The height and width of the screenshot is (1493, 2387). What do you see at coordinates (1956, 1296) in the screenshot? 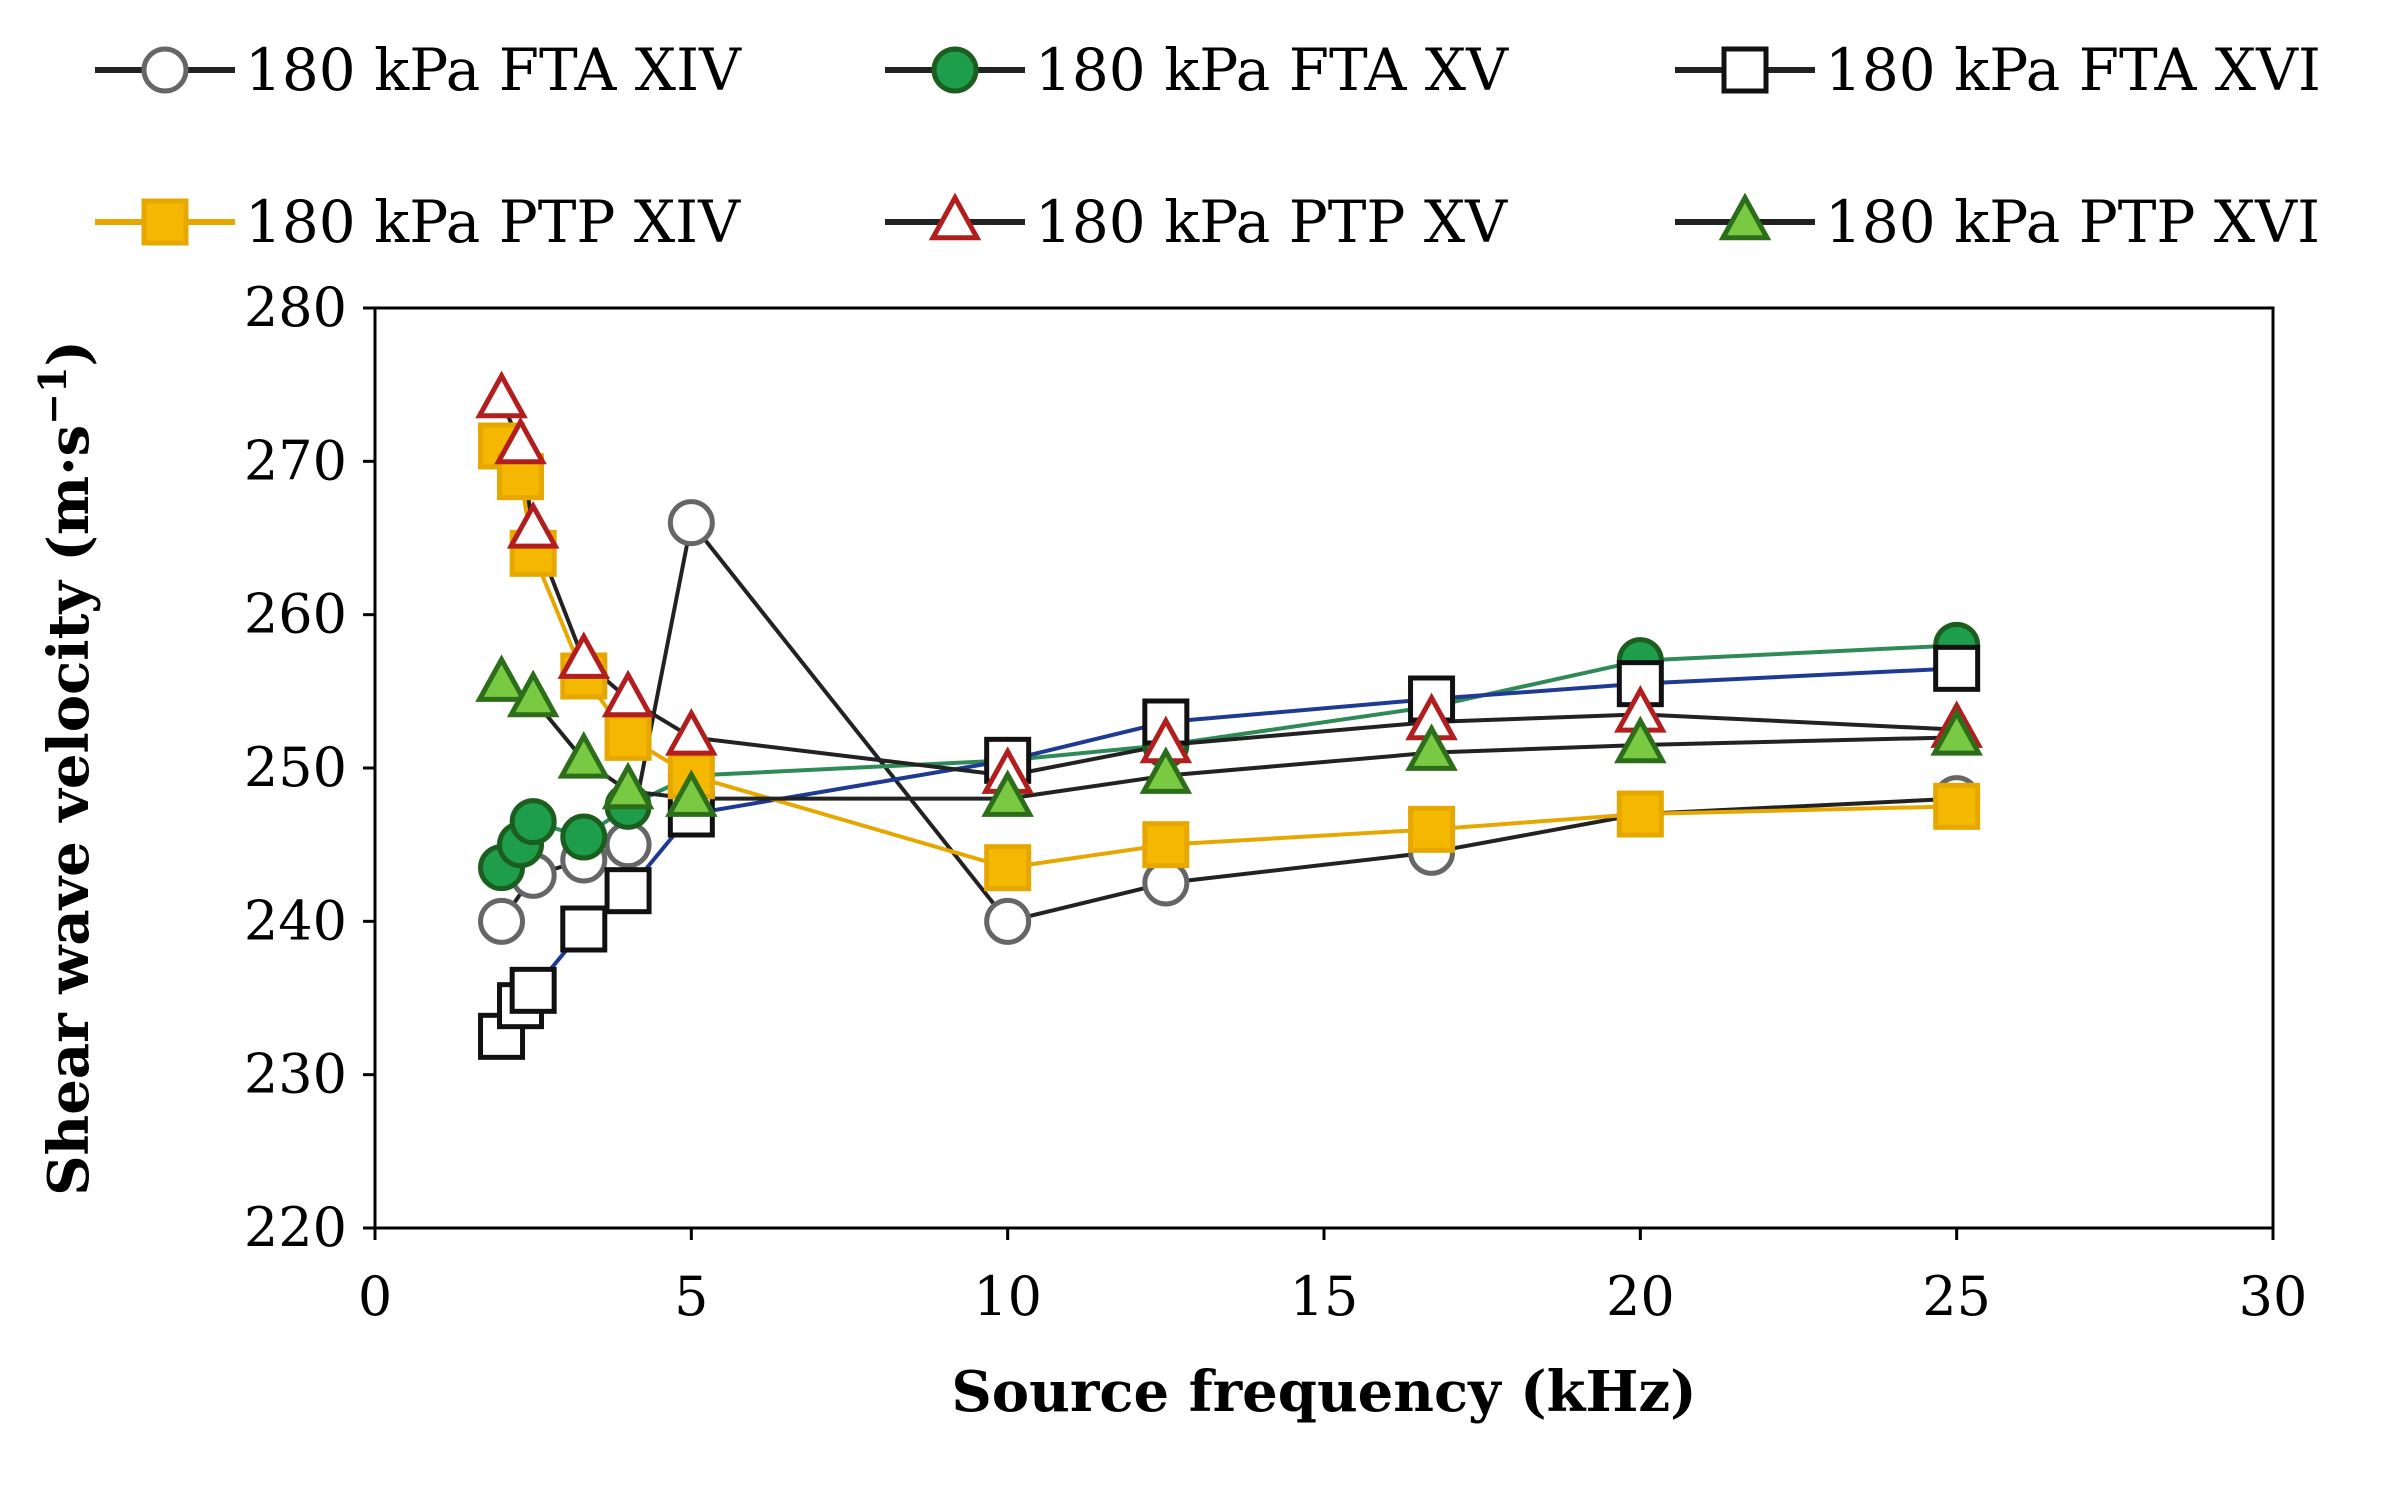
I see `x-tick-label: 25` at bounding box center [1956, 1296].